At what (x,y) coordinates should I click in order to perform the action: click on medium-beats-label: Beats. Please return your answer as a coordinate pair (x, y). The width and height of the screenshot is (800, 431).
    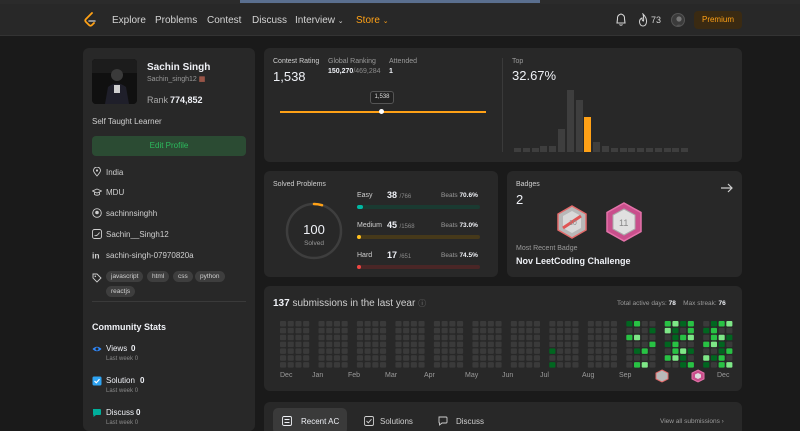
    Looking at the image, I should click on (449, 225).